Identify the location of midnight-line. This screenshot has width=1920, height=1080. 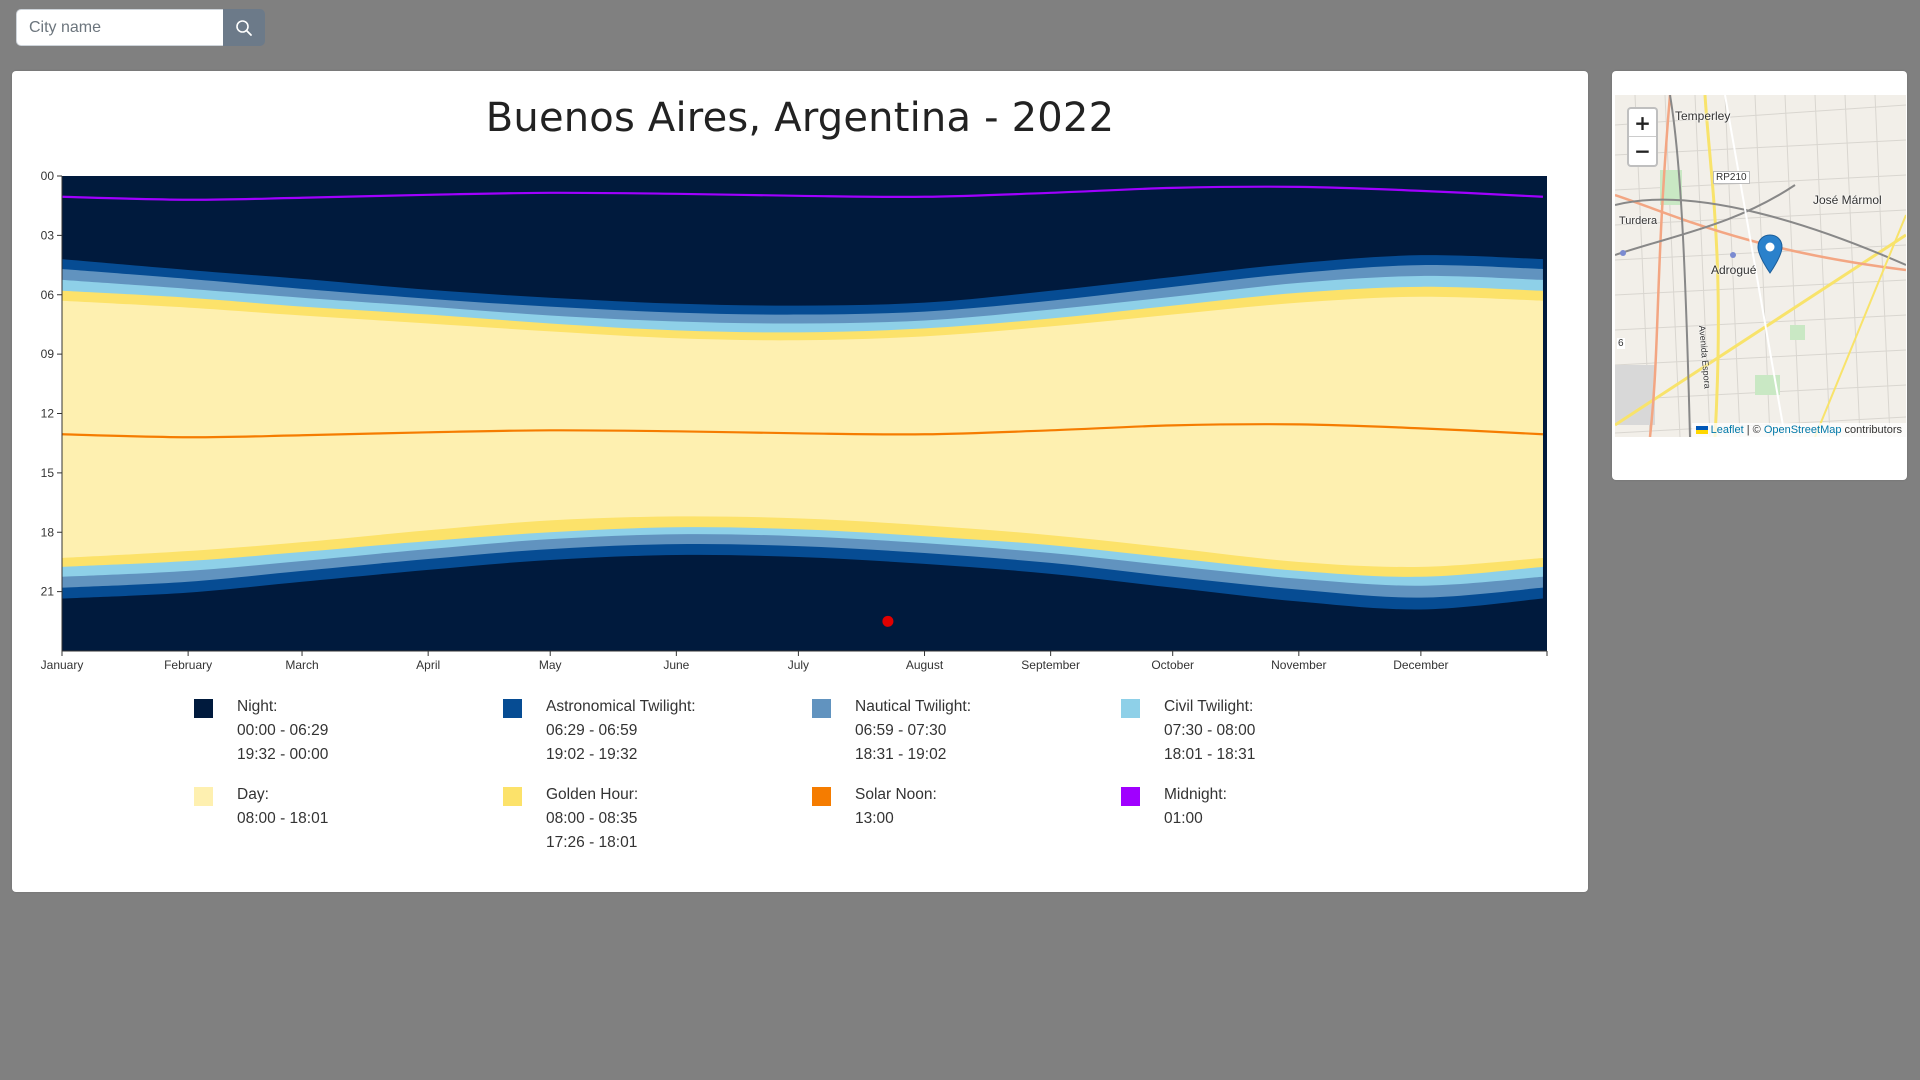
(802, 193).